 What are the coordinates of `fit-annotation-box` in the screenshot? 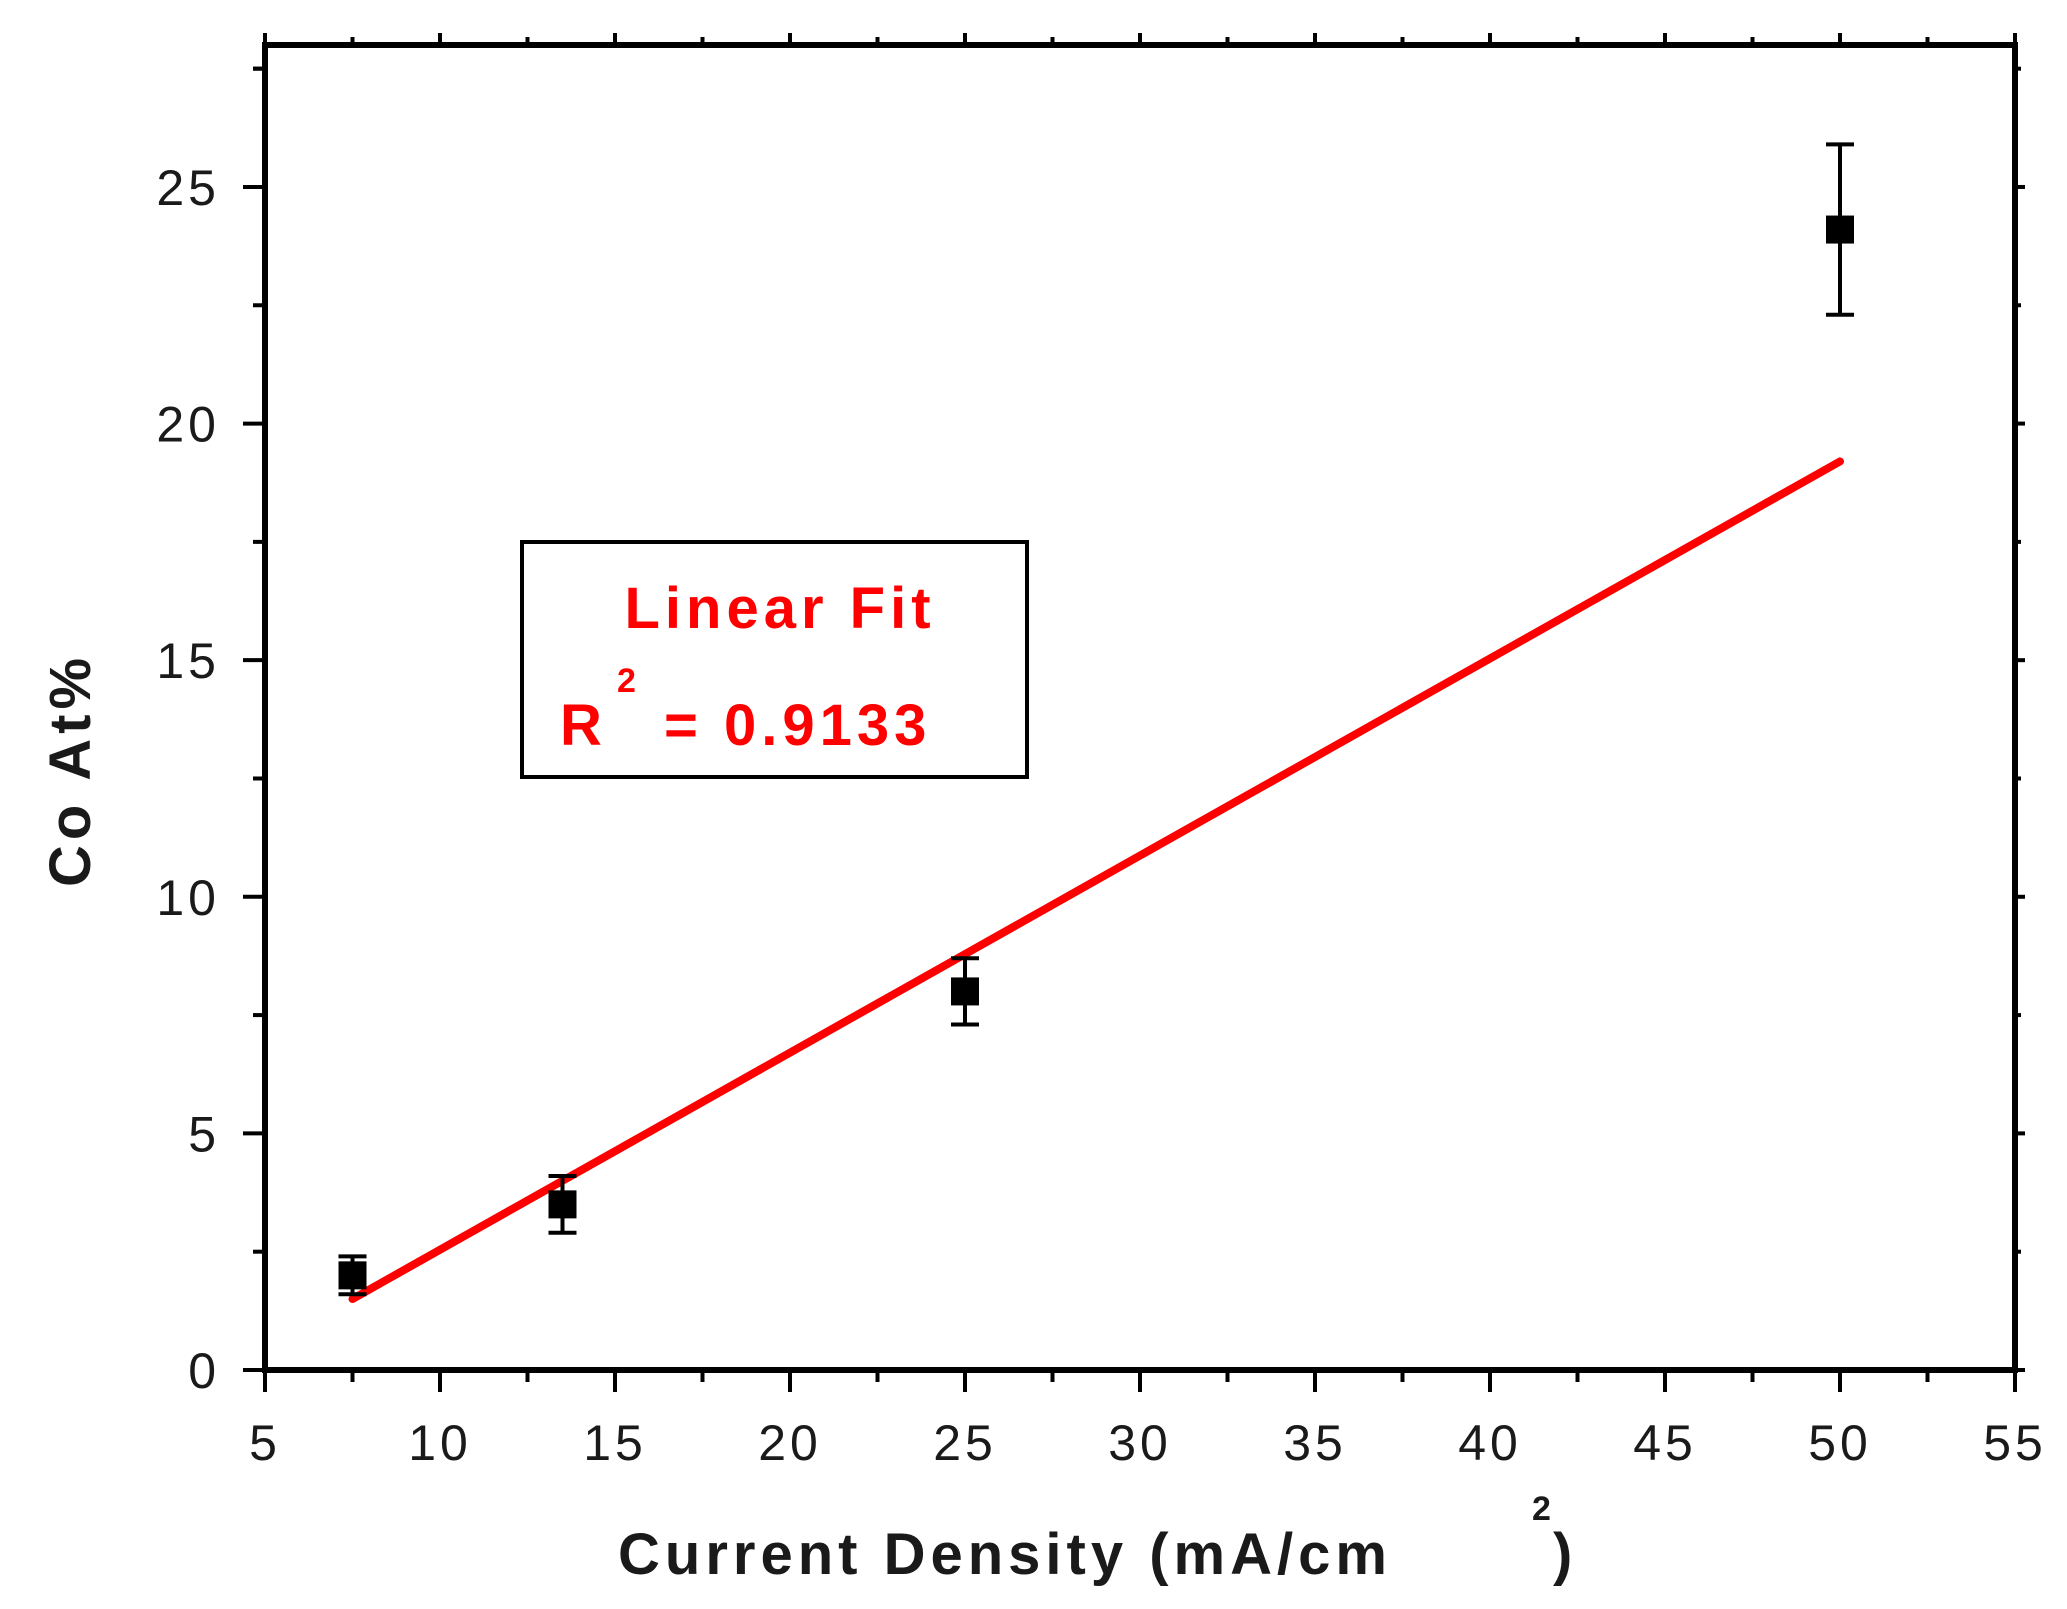 It's located at (774, 659).